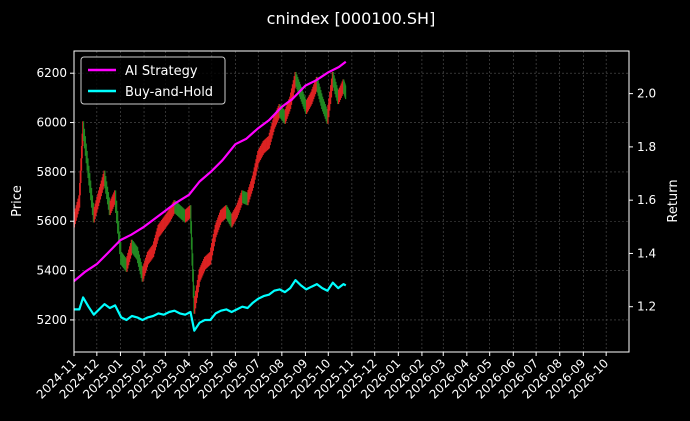 This screenshot has height=421, width=690. I want to click on y-tick-label: 6200, so click(51, 73).